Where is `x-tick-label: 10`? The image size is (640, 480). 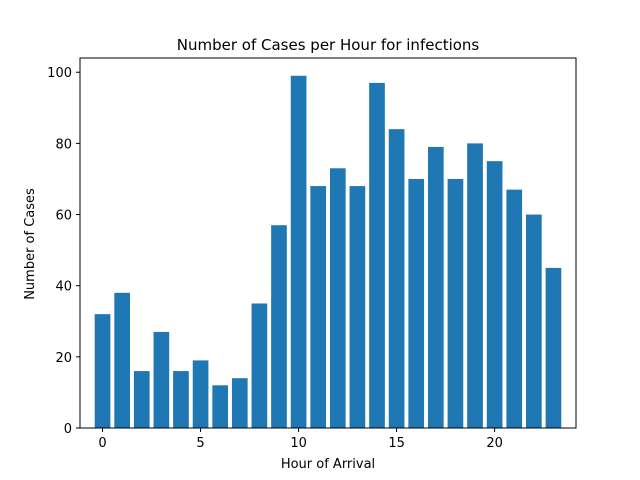
x-tick-label: 10 is located at coordinates (298, 443).